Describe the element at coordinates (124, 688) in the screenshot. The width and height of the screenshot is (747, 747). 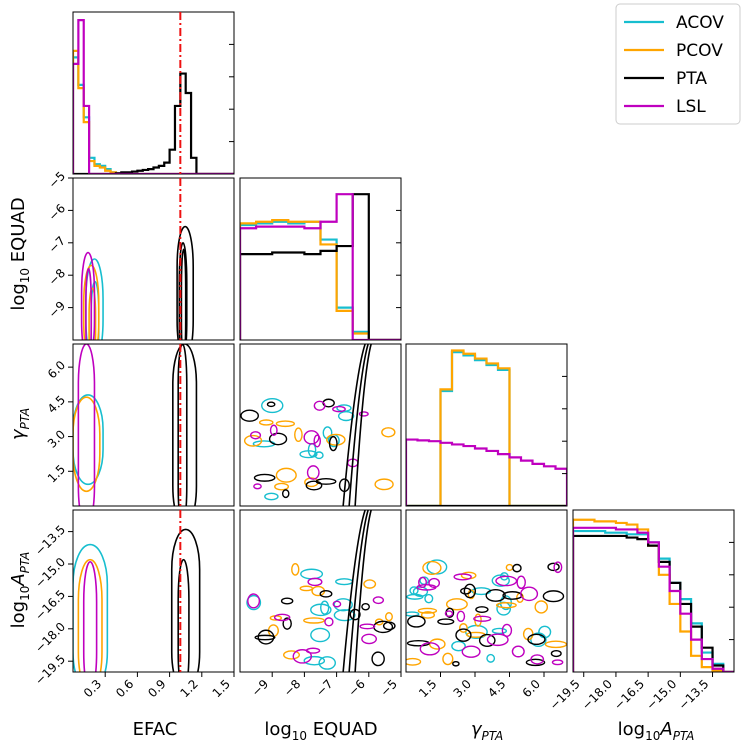
I see `xtick-label-EFAC: 0.6` at that location.